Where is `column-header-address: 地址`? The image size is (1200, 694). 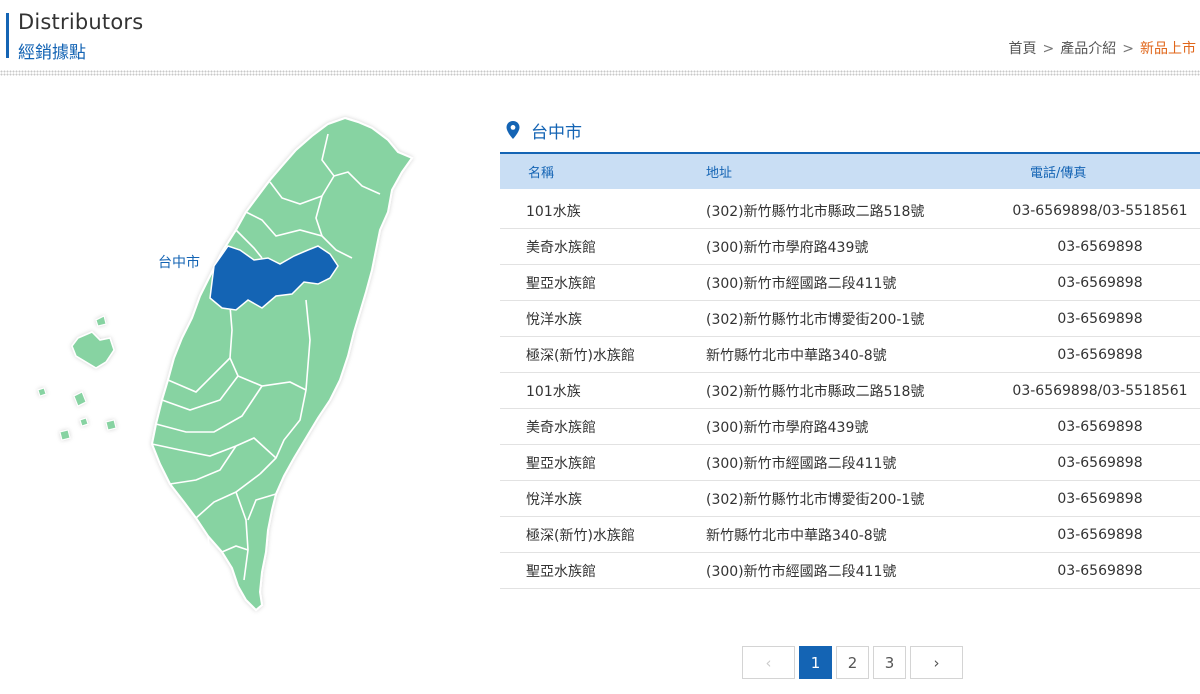
column-header-address: 地址 is located at coordinates (719, 173).